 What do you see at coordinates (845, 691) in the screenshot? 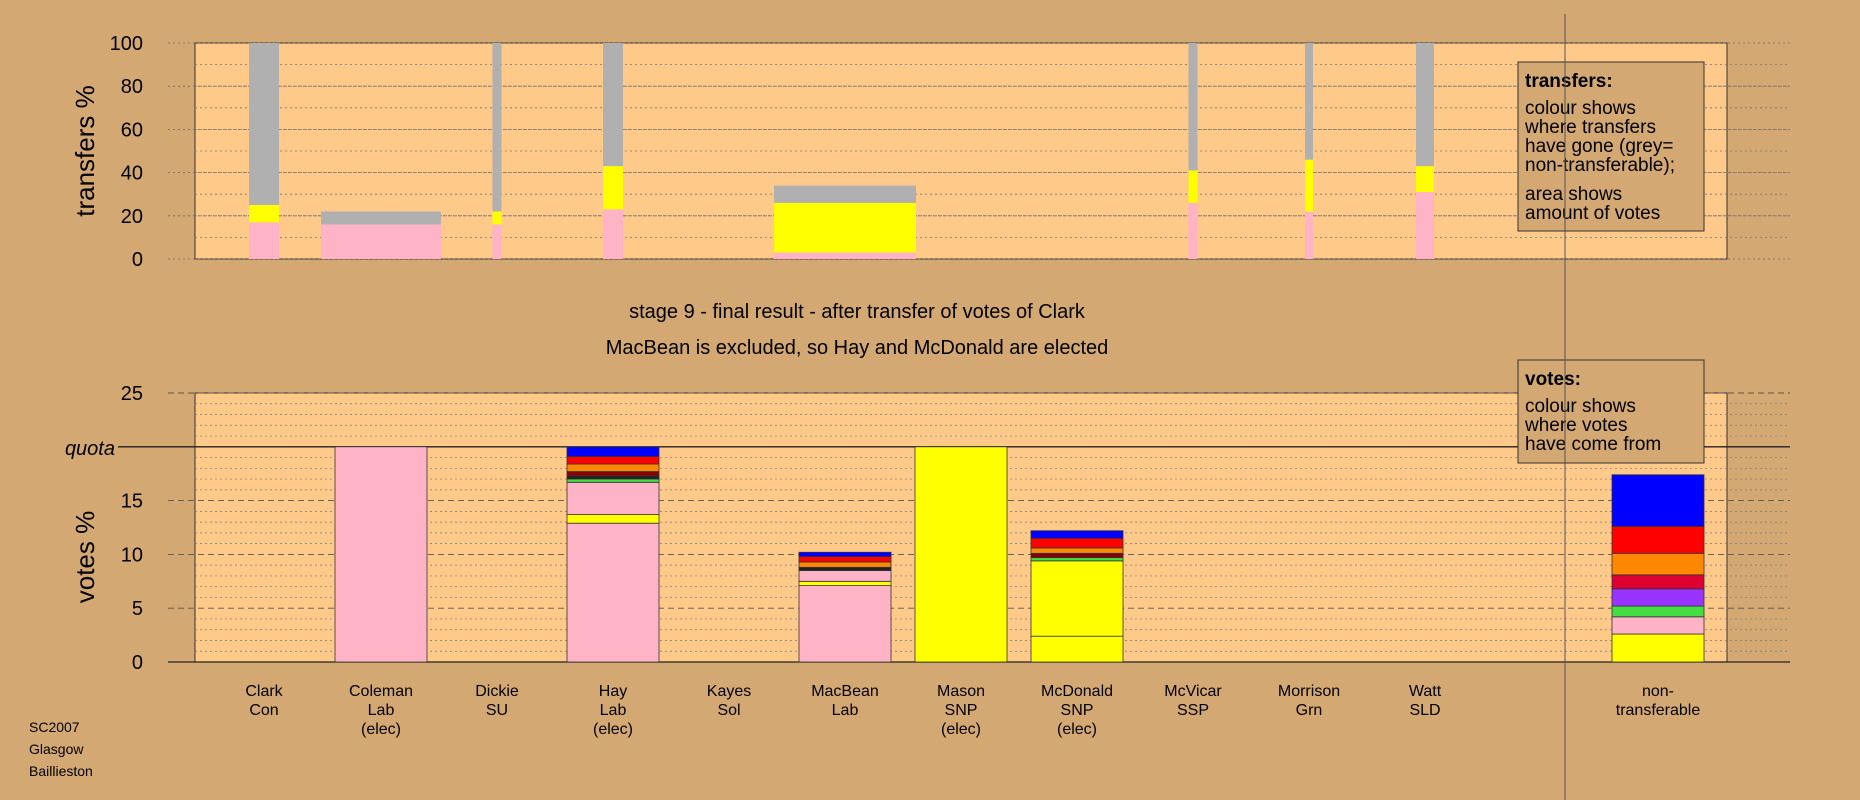
I see `candidate-label-line: MacBean` at bounding box center [845, 691].